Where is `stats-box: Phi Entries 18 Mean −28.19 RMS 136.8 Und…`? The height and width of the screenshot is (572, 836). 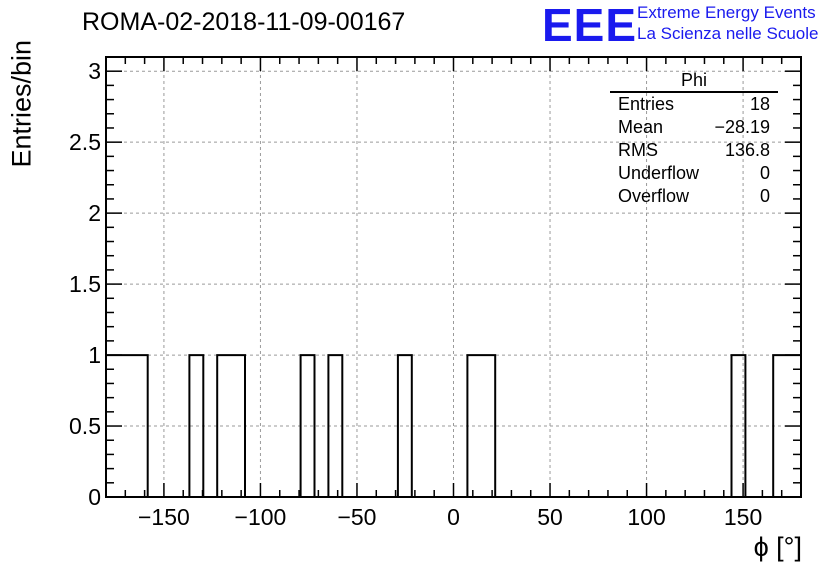
stats-box: Phi Entries 18 Mean −28.19 RMS 136.8 Und… is located at coordinates (694, 139).